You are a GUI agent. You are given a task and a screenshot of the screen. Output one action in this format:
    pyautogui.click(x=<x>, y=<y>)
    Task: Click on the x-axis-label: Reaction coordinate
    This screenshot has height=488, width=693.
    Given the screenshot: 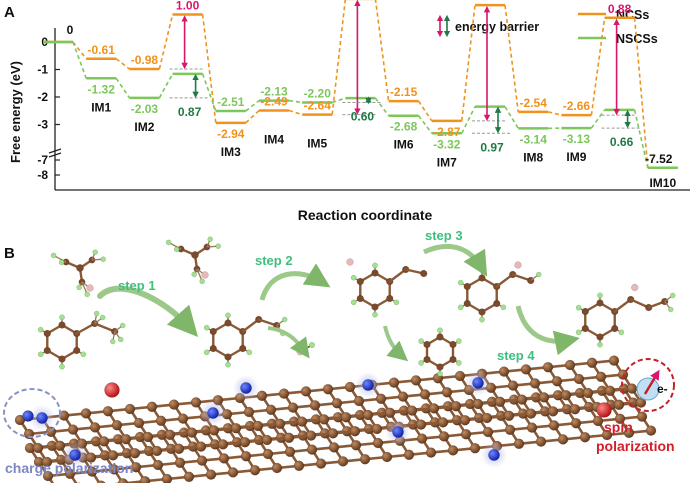 What is the action you would take?
    pyautogui.click(x=365, y=215)
    